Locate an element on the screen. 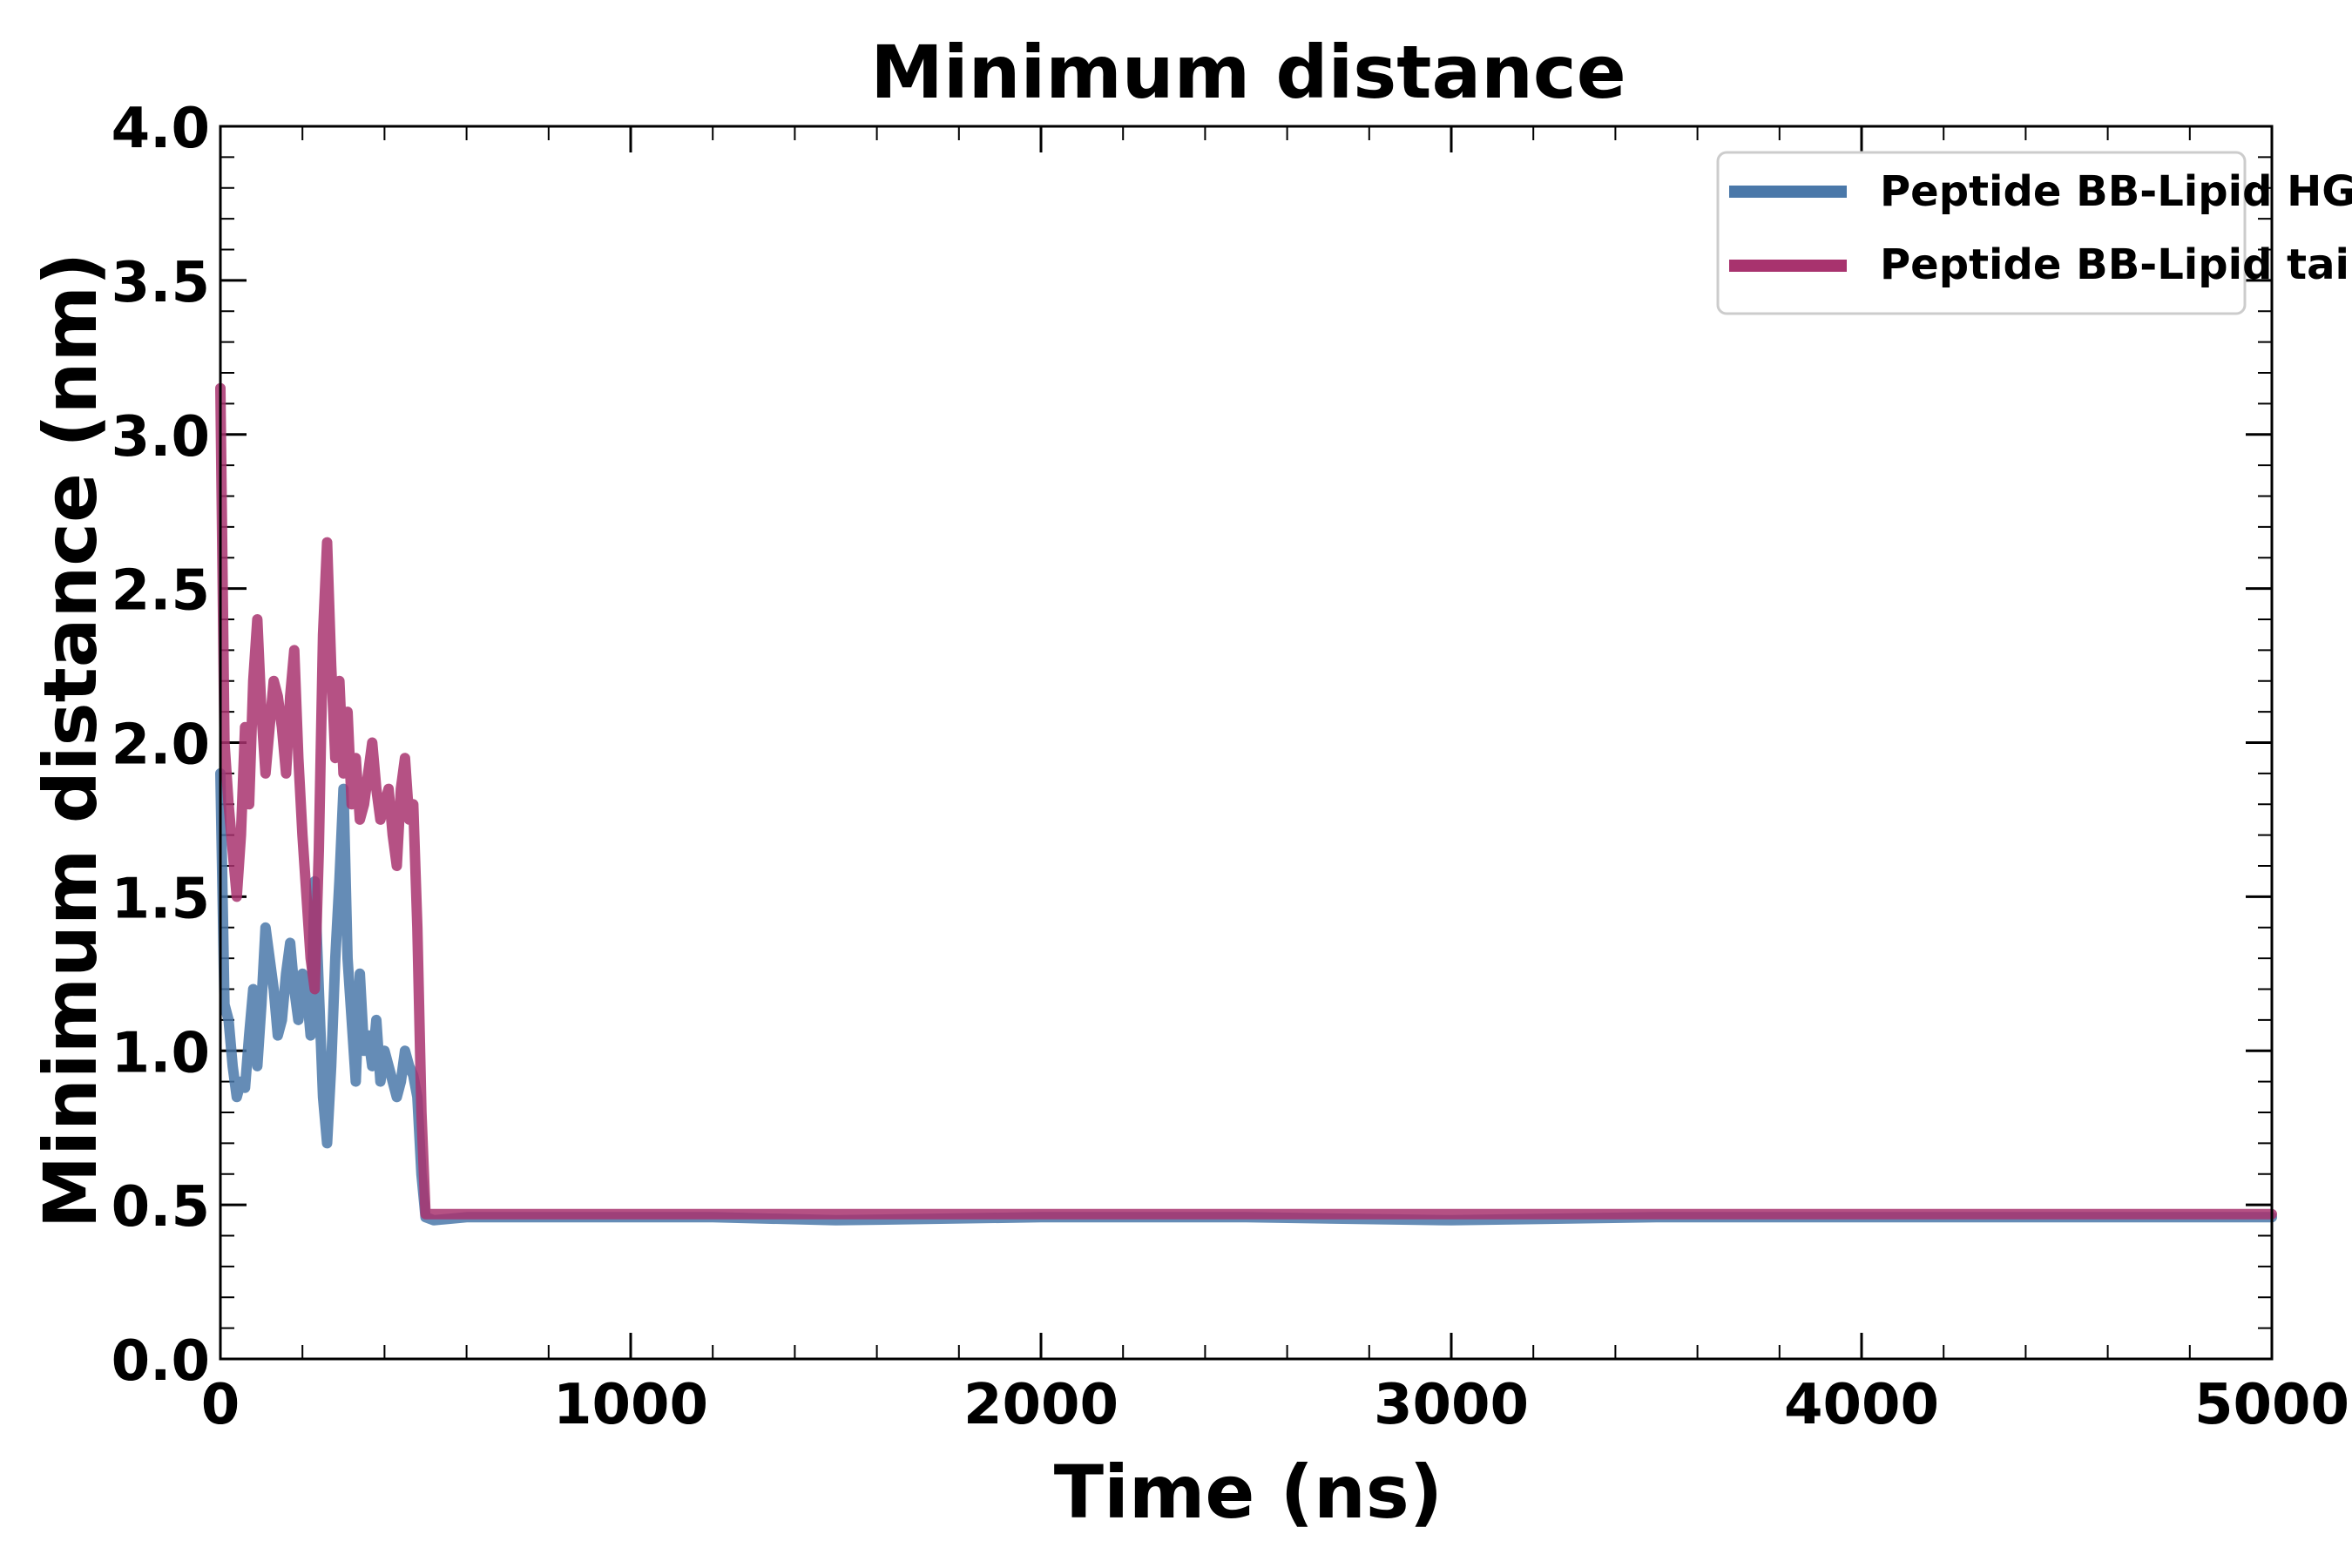 The width and height of the screenshot is (2352, 1568). y-tick-label: 2.0 is located at coordinates (161, 746).